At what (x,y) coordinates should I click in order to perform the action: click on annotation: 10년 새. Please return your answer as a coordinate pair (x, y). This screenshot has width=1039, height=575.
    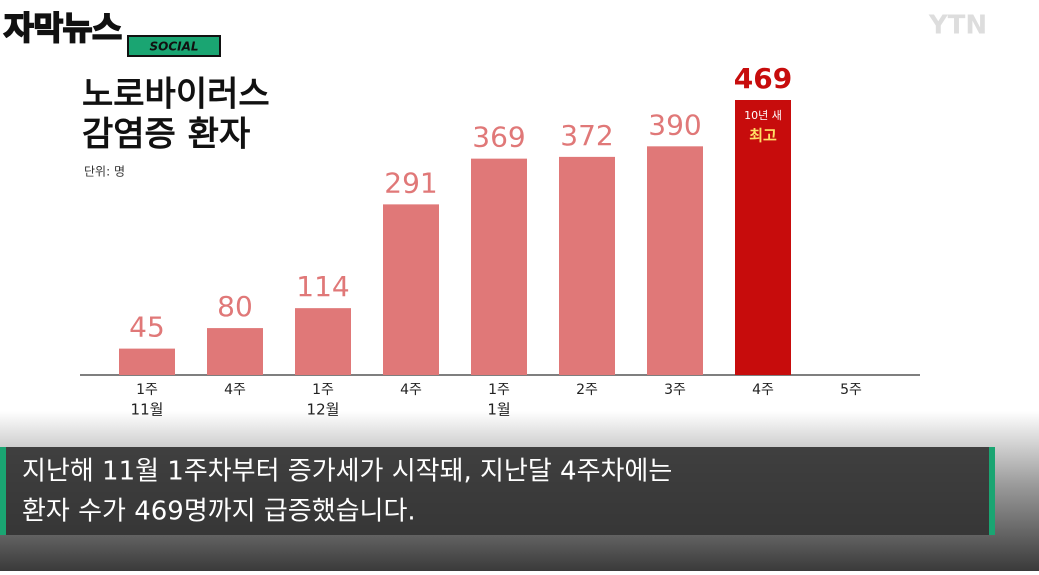
    Looking at the image, I should click on (763, 115).